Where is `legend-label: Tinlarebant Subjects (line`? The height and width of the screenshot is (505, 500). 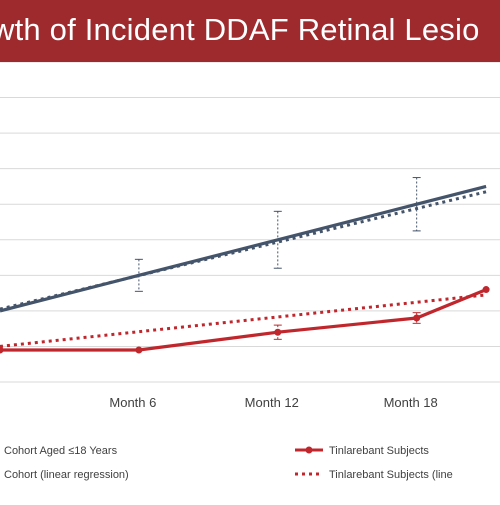
legend-label: Tinlarebant Subjects (line is located at coordinates (391, 475).